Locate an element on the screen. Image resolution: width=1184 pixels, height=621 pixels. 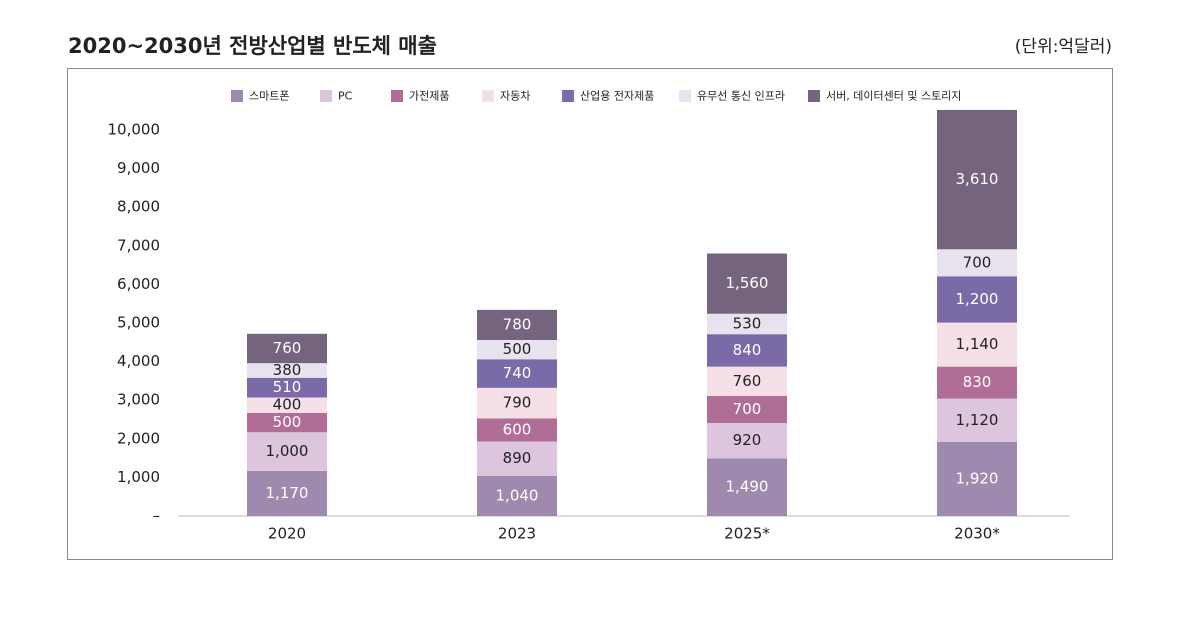
x-tick-label: 2025* is located at coordinates (747, 534).